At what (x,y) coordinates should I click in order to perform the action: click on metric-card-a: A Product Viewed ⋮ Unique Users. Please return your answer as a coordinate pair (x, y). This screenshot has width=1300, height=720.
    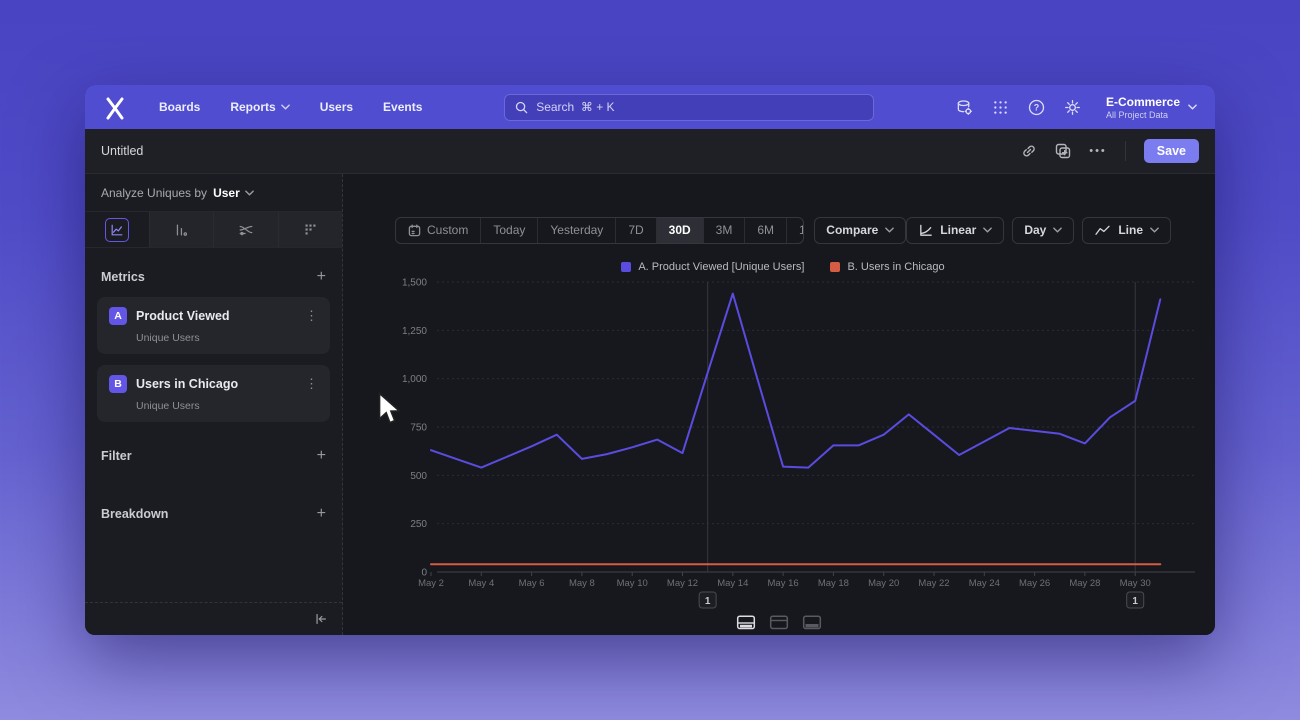
    Looking at the image, I should click on (213, 325).